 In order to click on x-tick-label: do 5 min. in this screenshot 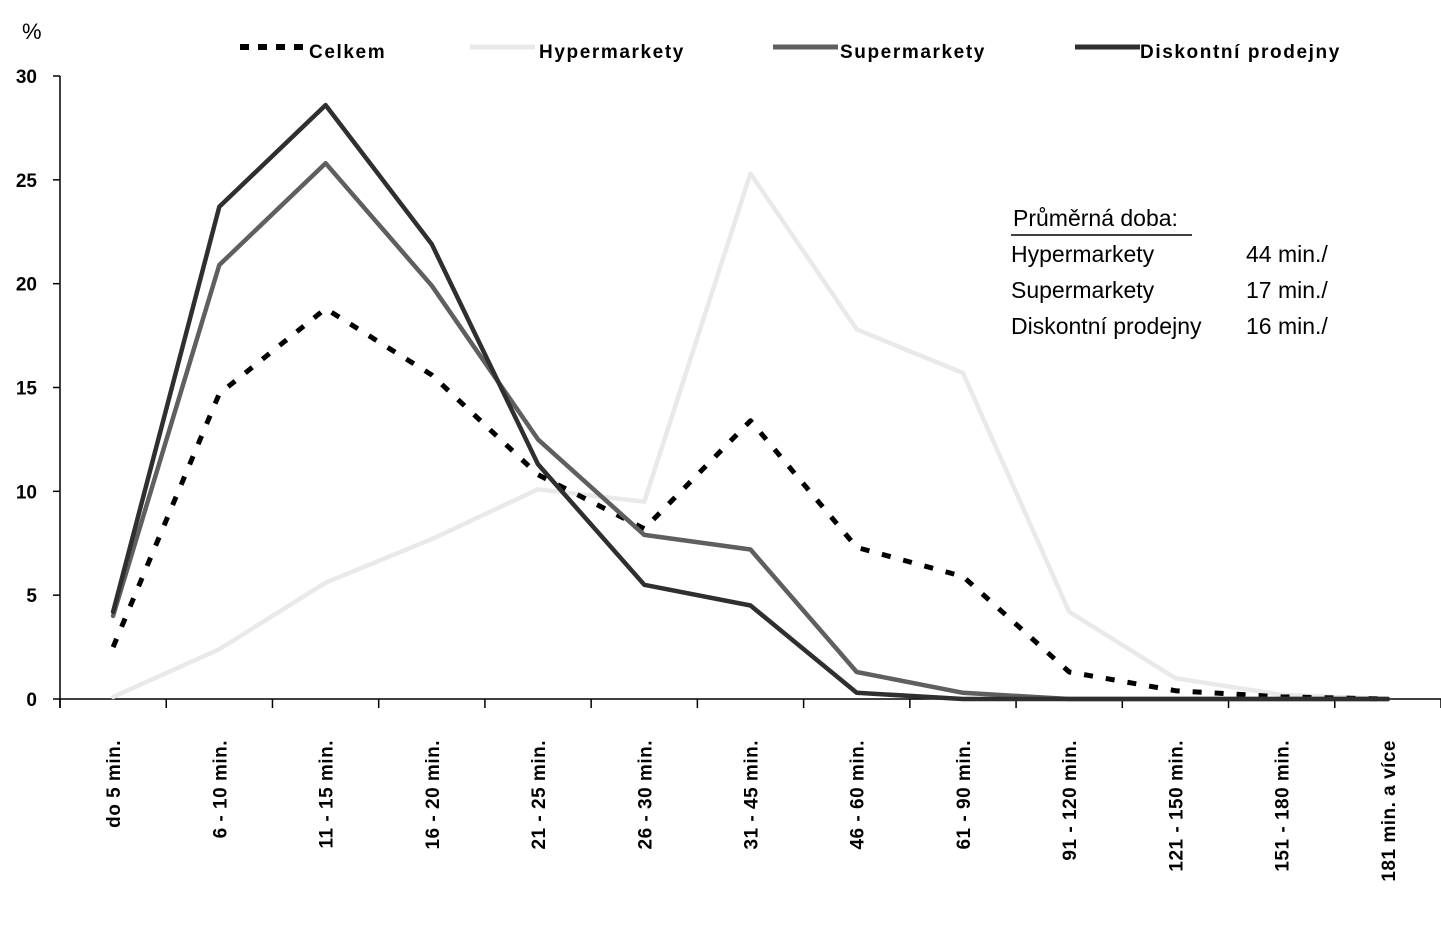, I will do `click(114, 784)`.